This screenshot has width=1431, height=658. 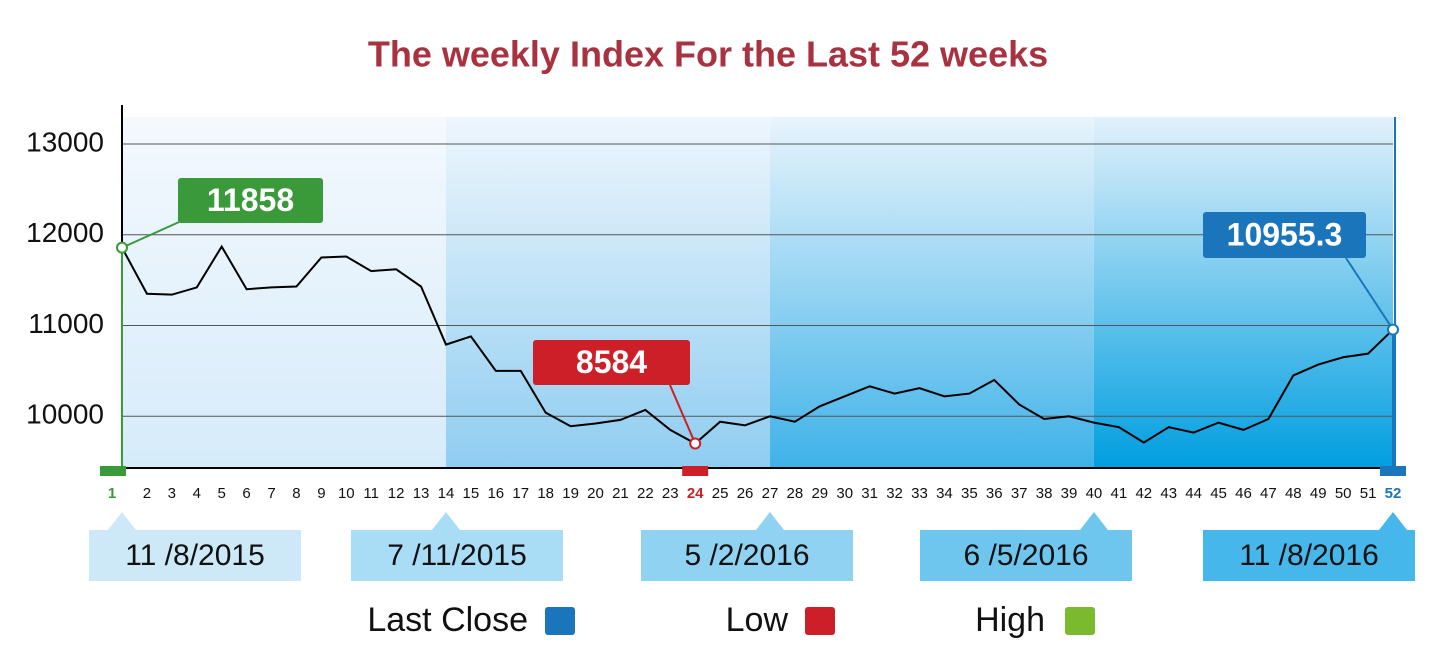 I want to click on x-tick-label: 47, so click(x=1268, y=493).